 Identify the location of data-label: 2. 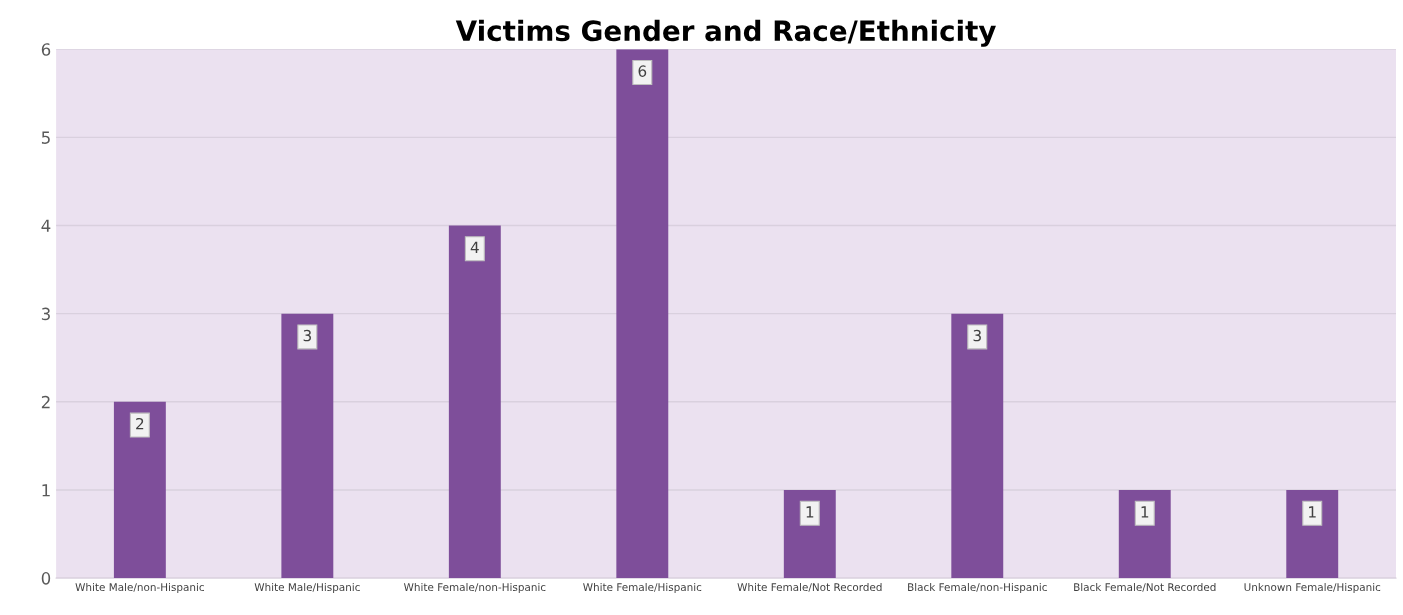
(140, 423).